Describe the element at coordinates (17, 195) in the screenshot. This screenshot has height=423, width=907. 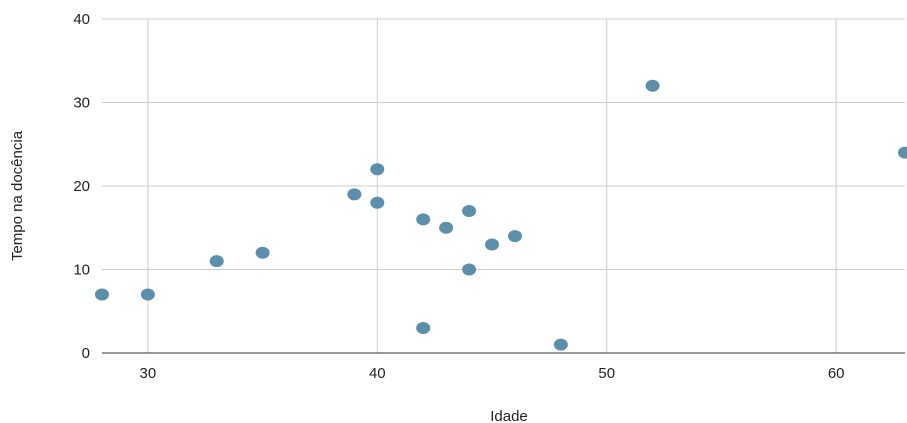
I see `y-axis-title: Tempo na docência` at that location.